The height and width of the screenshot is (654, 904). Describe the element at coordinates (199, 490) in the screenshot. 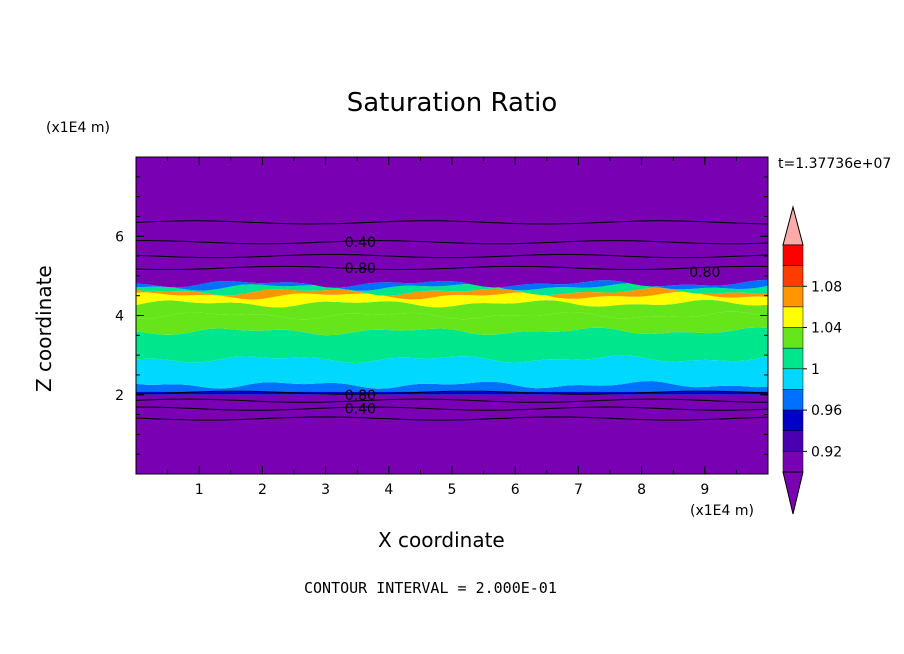

I see `x-tick-label: 1` at that location.